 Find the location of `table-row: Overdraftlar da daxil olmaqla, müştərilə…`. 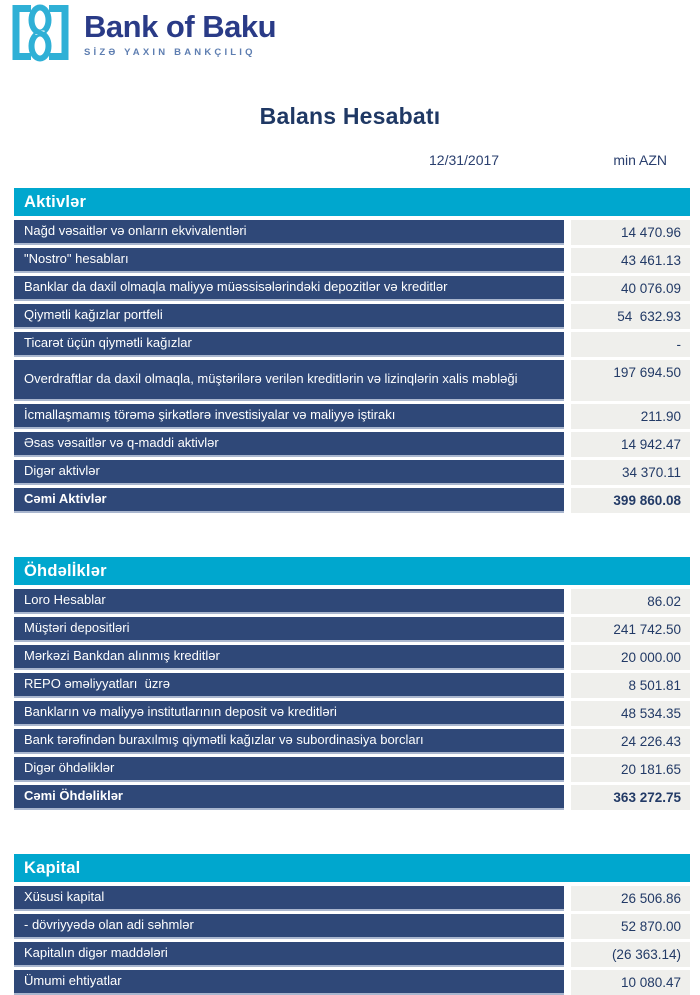

table-row: Overdraftlar da daxil olmaqla, müştərilə… is located at coordinates (352, 380).